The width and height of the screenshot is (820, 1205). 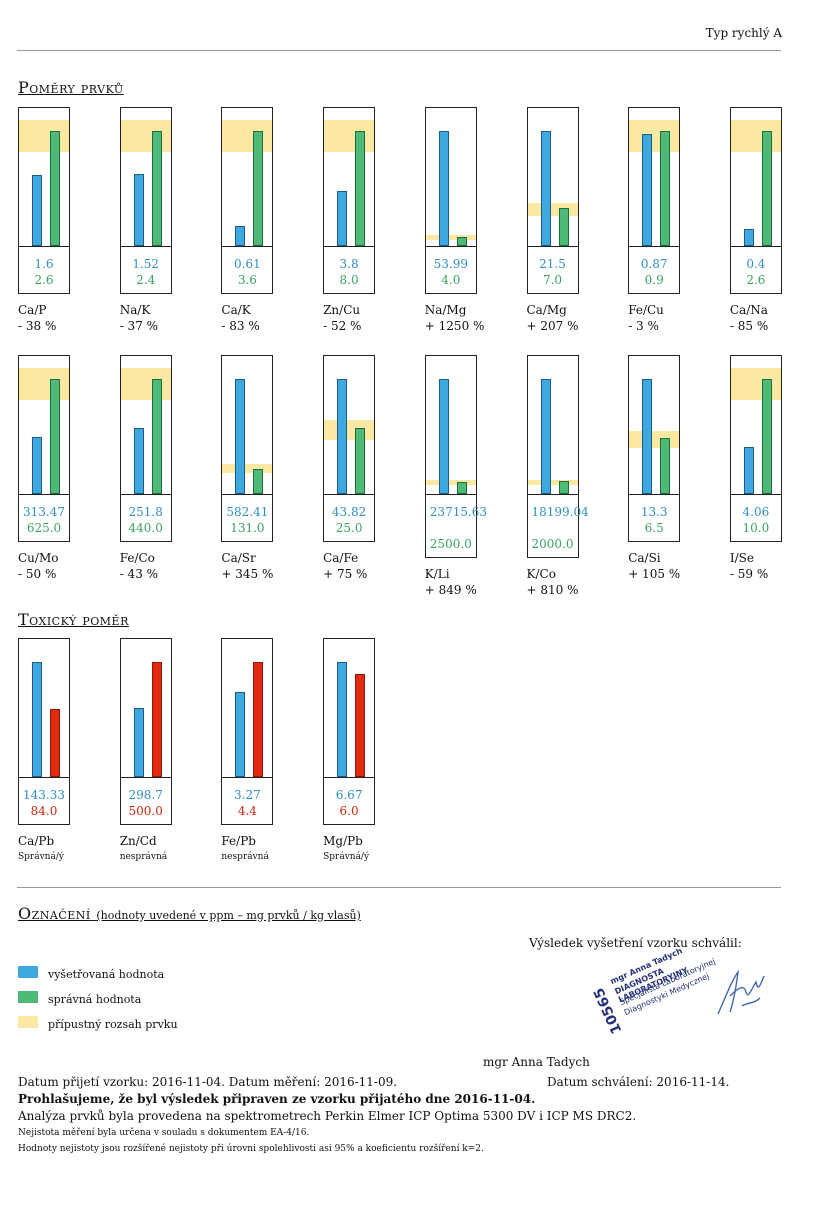 What do you see at coordinates (643, 326) in the screenshot?
I see `ratio-deviation: - 3 %` at bounding box center [643, 326].